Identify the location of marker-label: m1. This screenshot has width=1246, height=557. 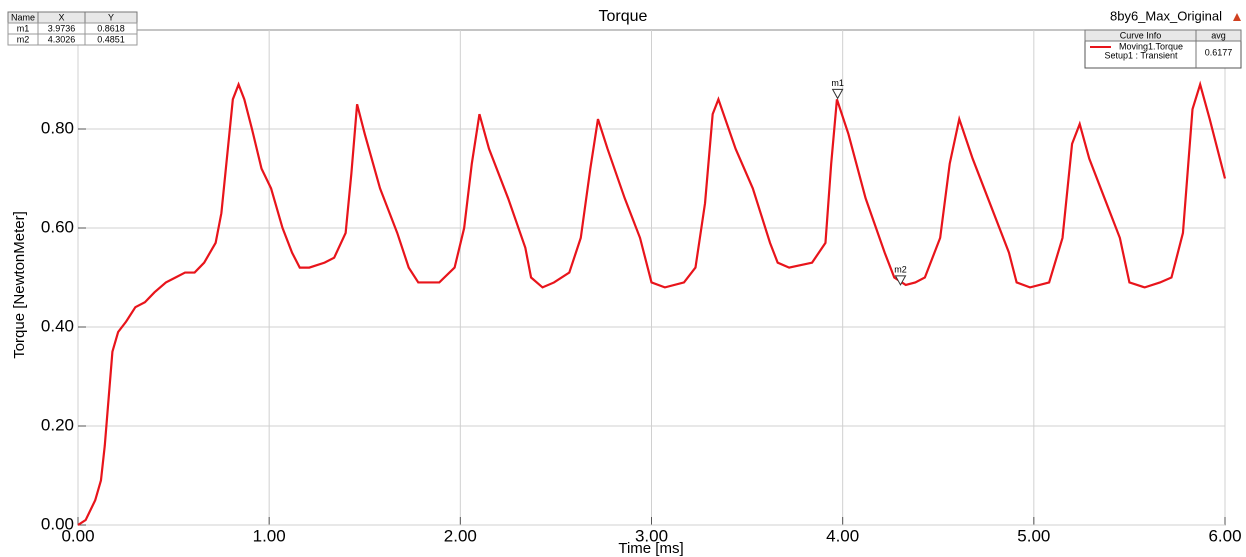
(837, 83).